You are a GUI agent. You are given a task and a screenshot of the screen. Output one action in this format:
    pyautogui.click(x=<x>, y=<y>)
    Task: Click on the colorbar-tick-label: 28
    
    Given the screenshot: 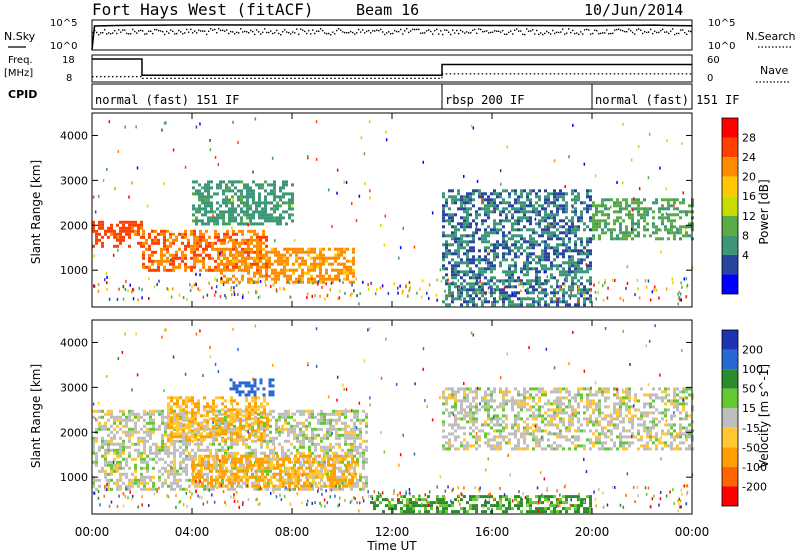 What is the action you would take?
    pyautogui.click(x=749, y=138)
    